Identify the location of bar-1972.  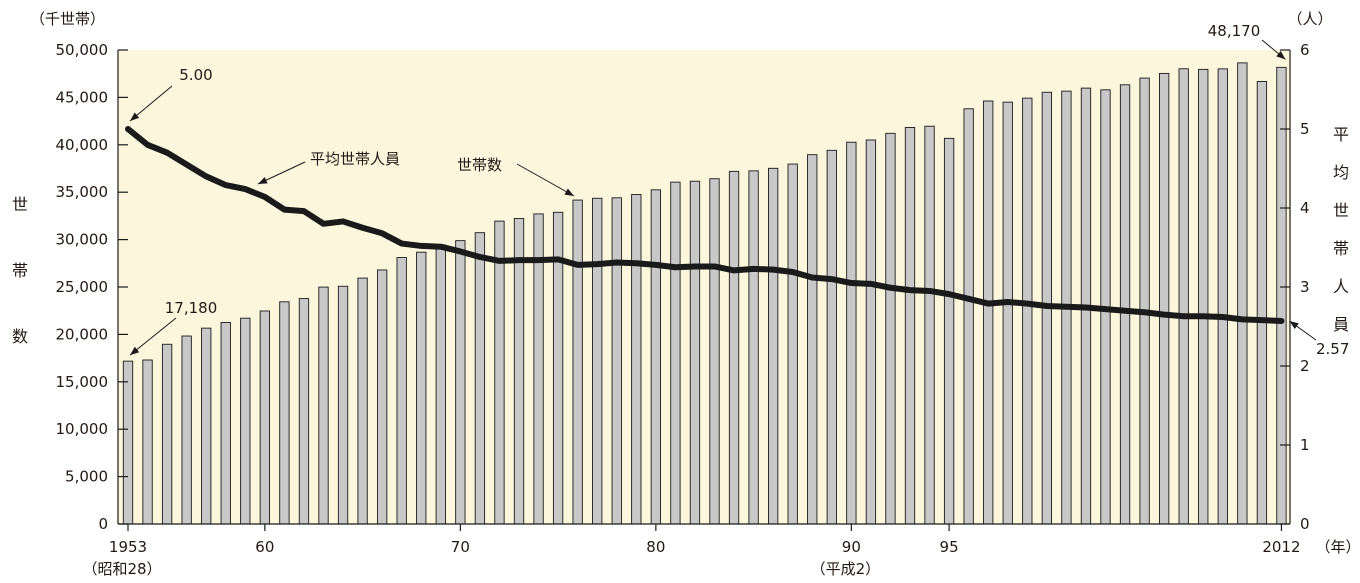
(499, 372).